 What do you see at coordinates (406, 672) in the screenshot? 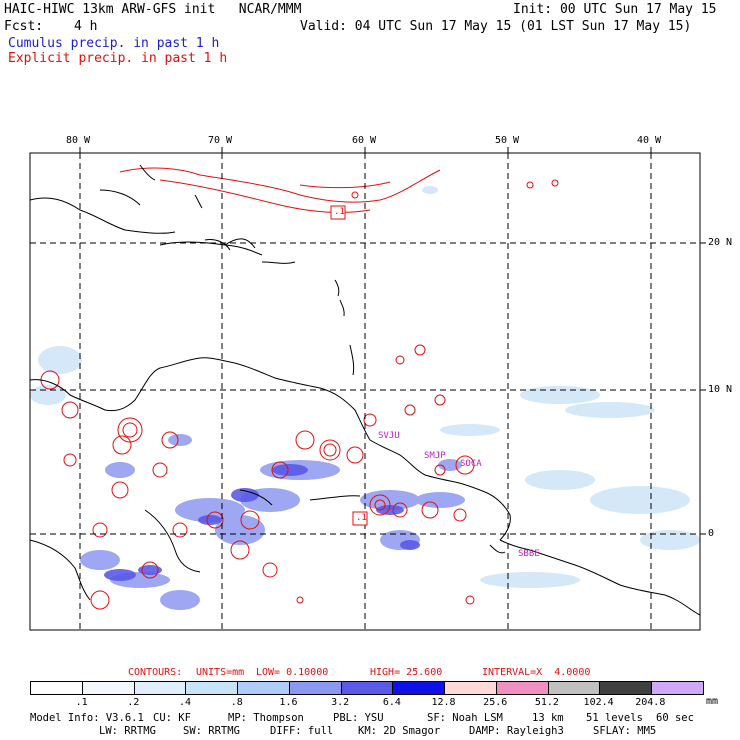
I see `contours-high: HIGH= 25.600` at bounding box center [406, 672].